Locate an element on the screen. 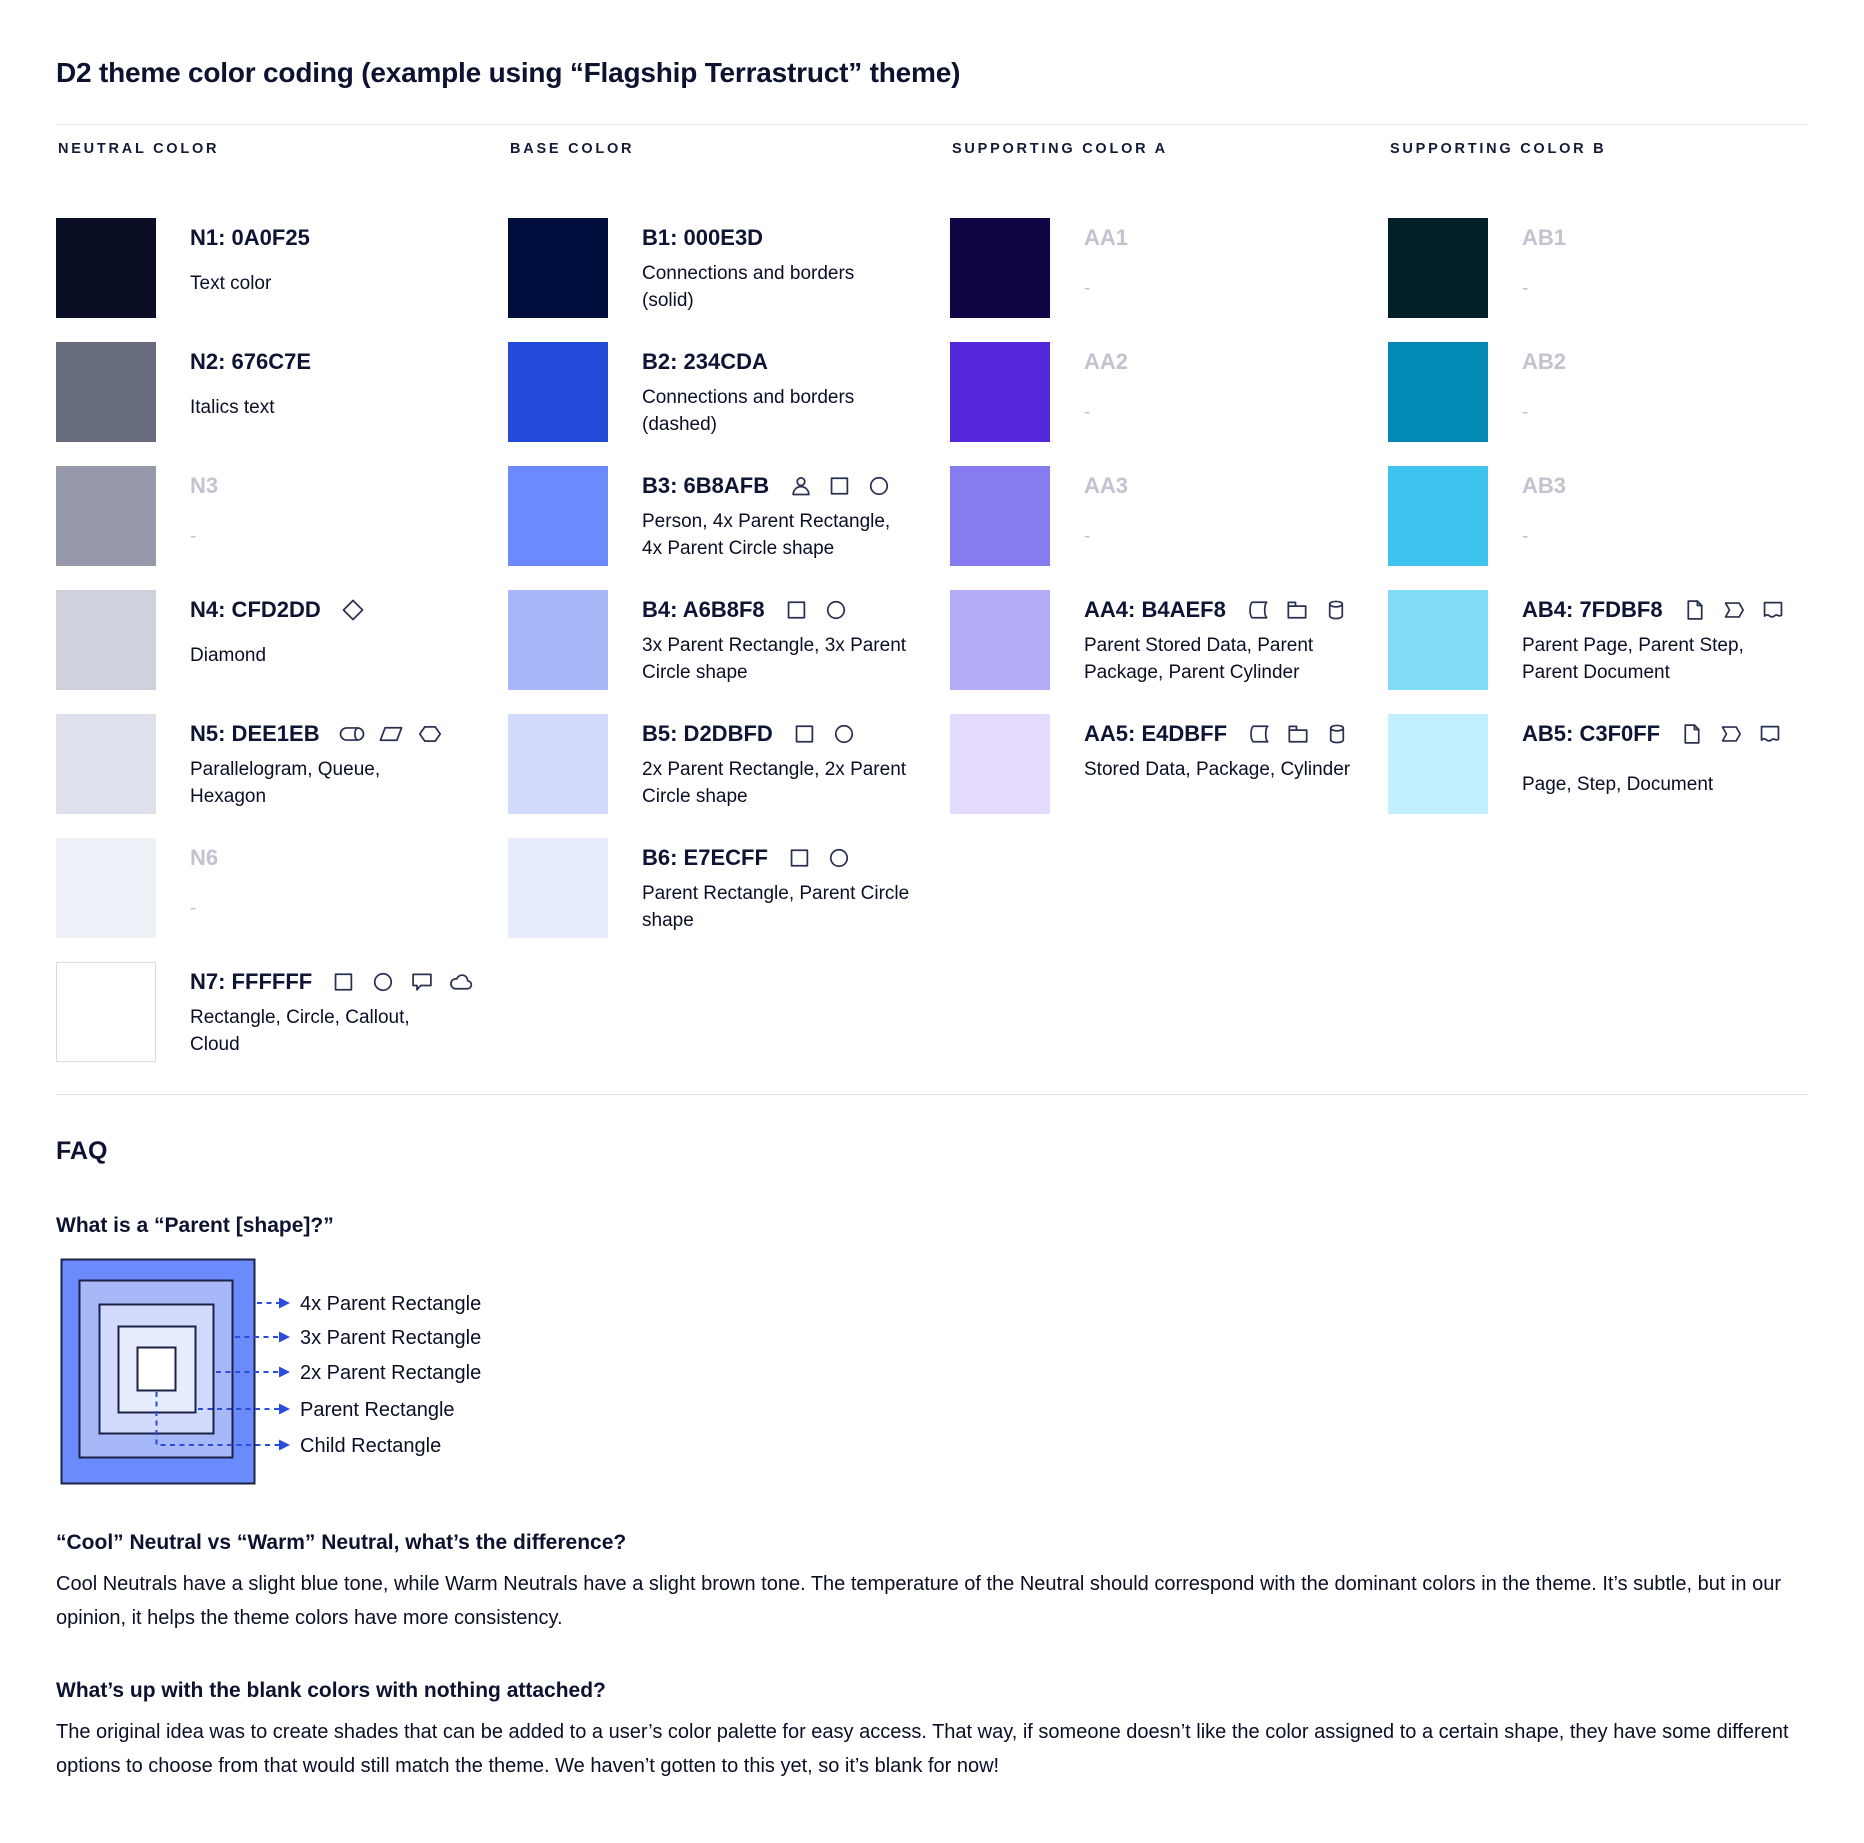 This screenshot has height=1843, width=1864. queue-icon is located at coordinates (352, 734).